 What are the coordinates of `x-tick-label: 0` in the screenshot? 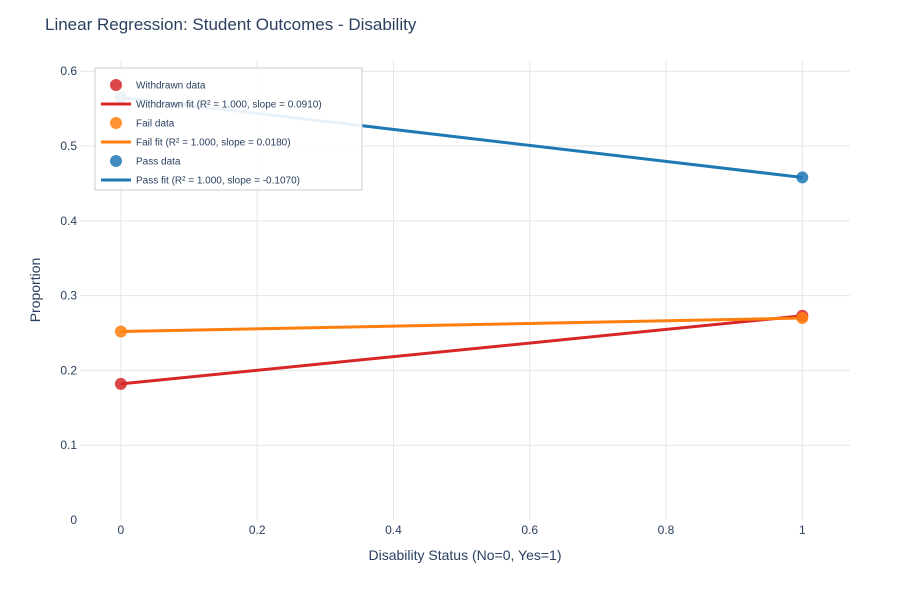 It's located at (121, 530).